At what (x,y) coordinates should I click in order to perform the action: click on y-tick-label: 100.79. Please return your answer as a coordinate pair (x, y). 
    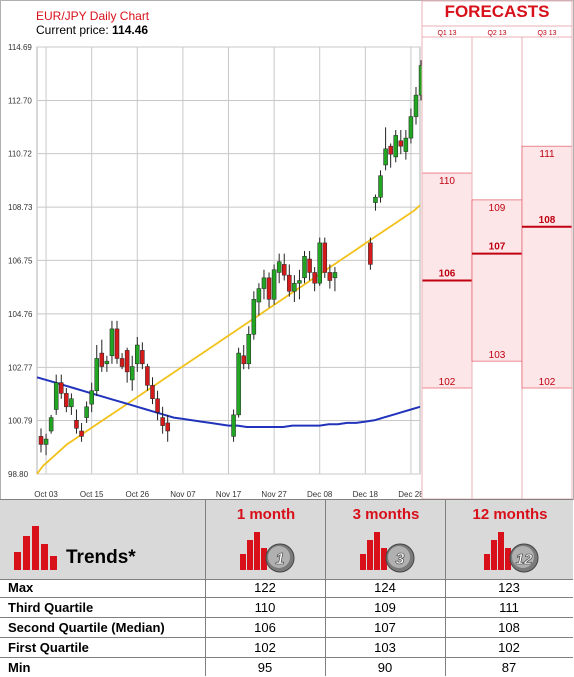
    Looking at the image, I should click on (20, 421).